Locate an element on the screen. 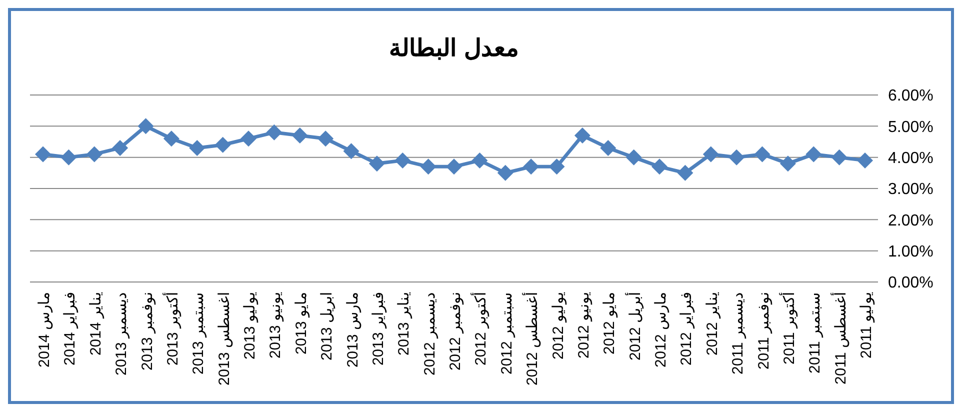  y-tick-label: 0.00% is located at coordinates (911, 283).